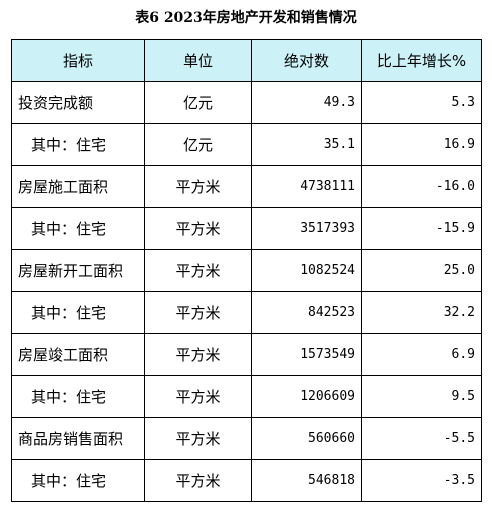  Describe the element at coordinates (78, 186) in the screenshot. I see `row-indicator: 房屋施工面积` at that location.